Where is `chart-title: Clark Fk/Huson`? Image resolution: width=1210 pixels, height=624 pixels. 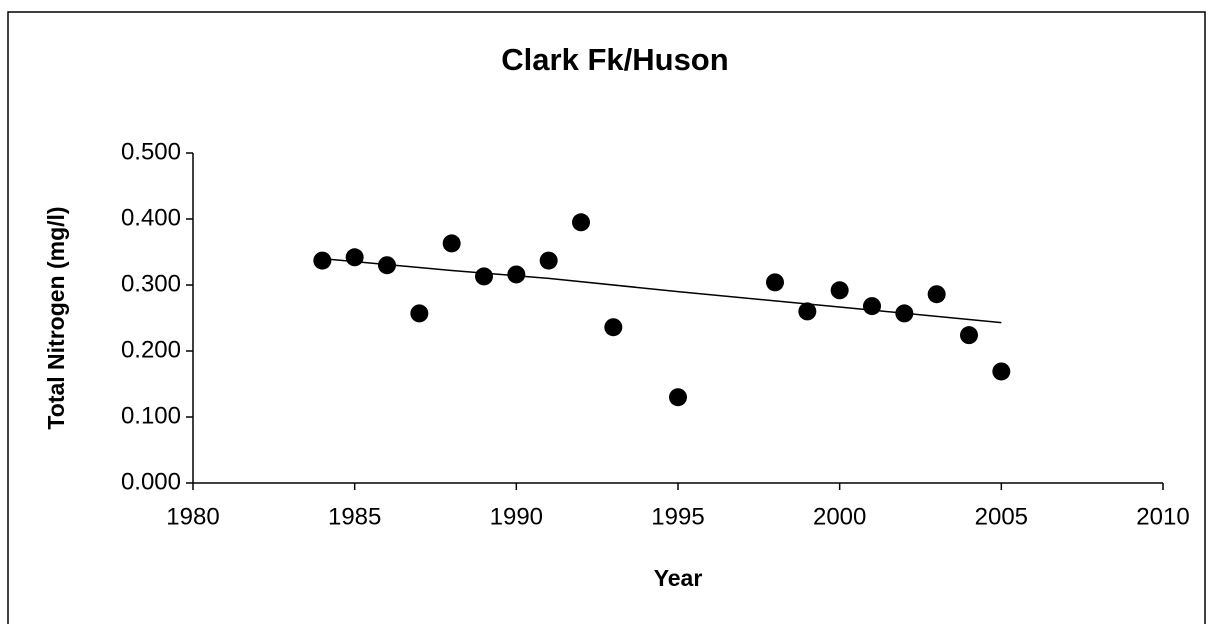 chart-title: Clark Fk/Huson is located at coordinates (614, 59).